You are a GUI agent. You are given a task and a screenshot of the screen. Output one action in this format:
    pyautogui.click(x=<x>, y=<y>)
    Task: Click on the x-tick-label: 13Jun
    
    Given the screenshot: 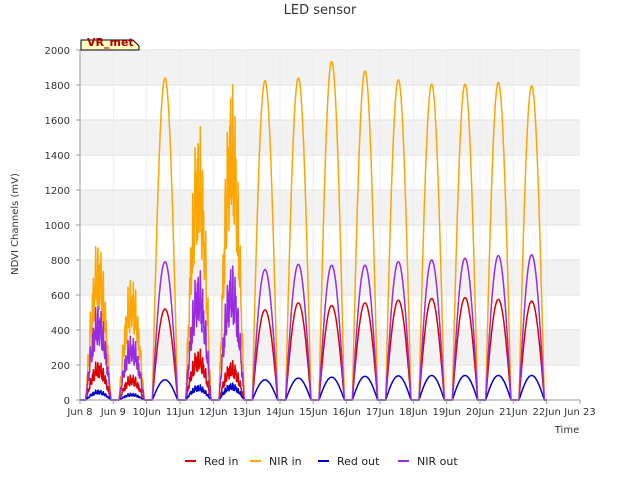 What is the action you would take?
    pyautogui.click(x=246, y=412)
    